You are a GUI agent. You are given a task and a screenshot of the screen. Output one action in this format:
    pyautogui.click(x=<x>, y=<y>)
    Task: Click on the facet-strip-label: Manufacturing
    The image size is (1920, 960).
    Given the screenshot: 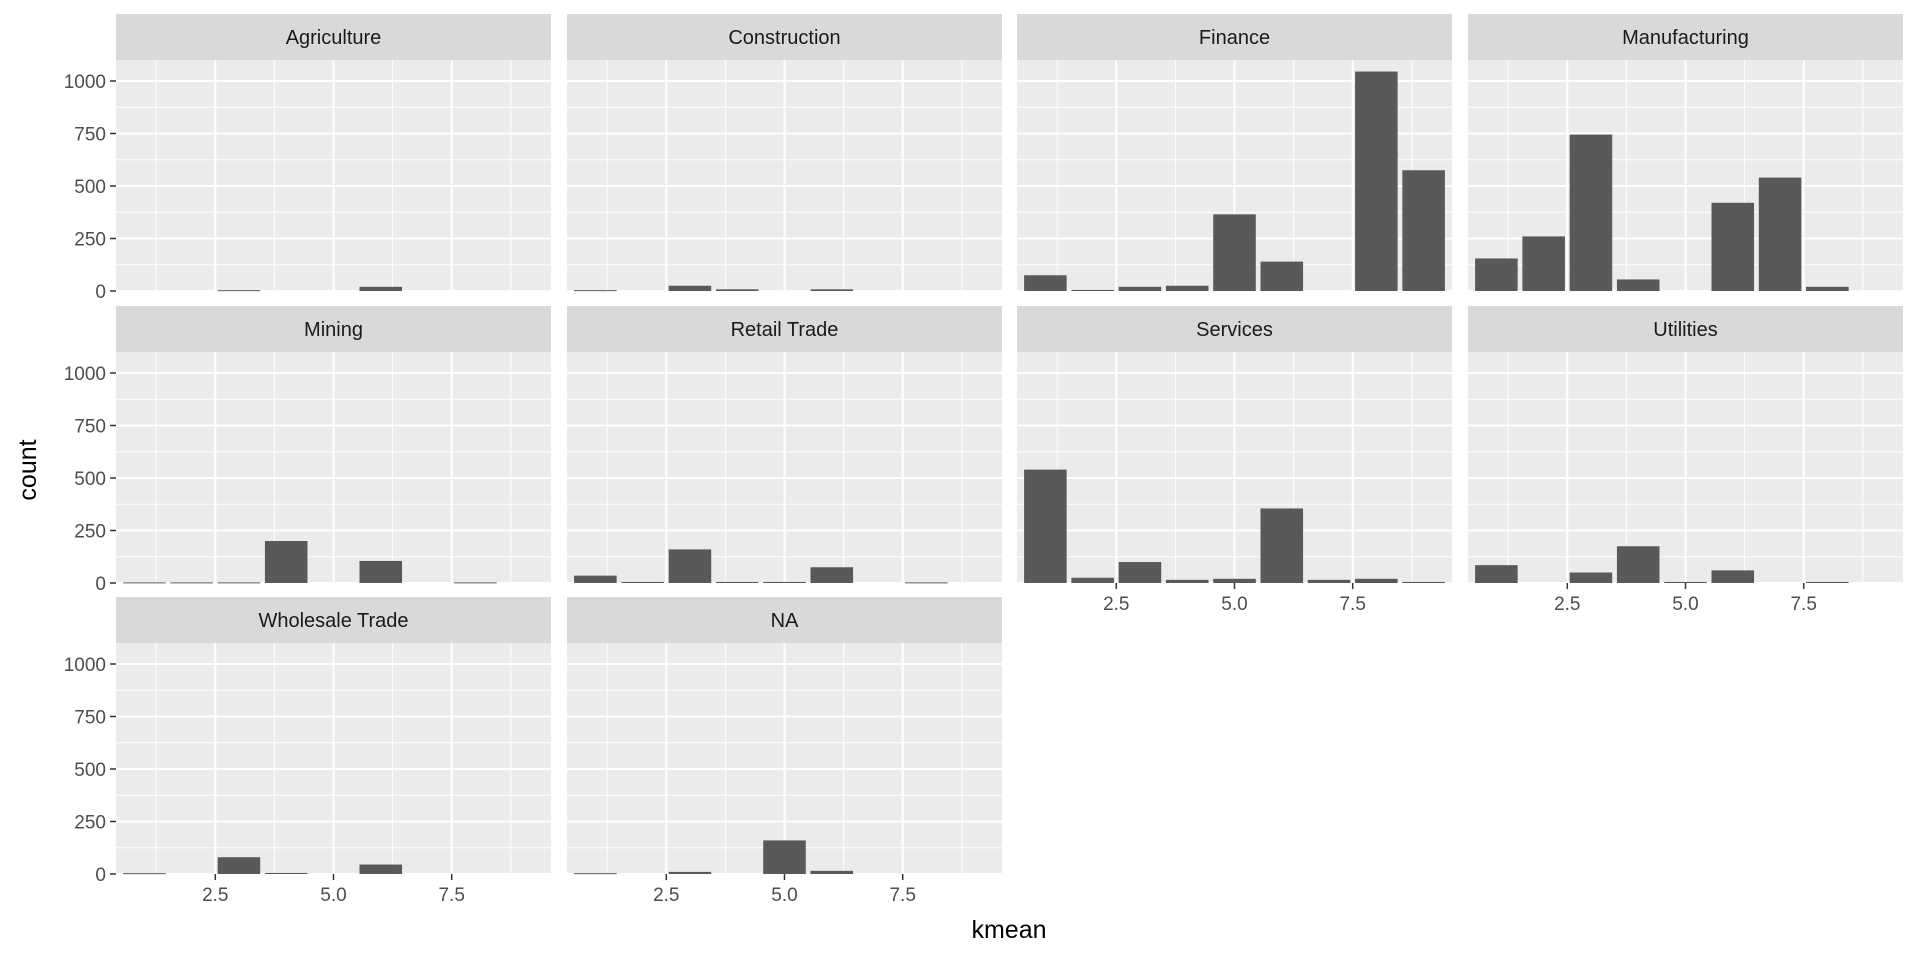 What is the action you would take?
    pyautogui.click(x=1685, y=38)
    